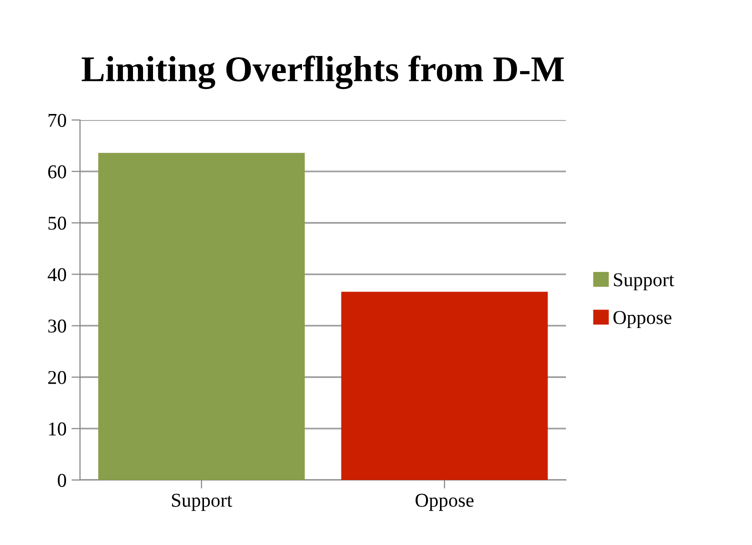 The width and height of the screenshot is (752, 545). What do you see at coordinates (642, 319) in the screenshot?
I see `legend-label: Oppose` at bounding box center [642, 319].